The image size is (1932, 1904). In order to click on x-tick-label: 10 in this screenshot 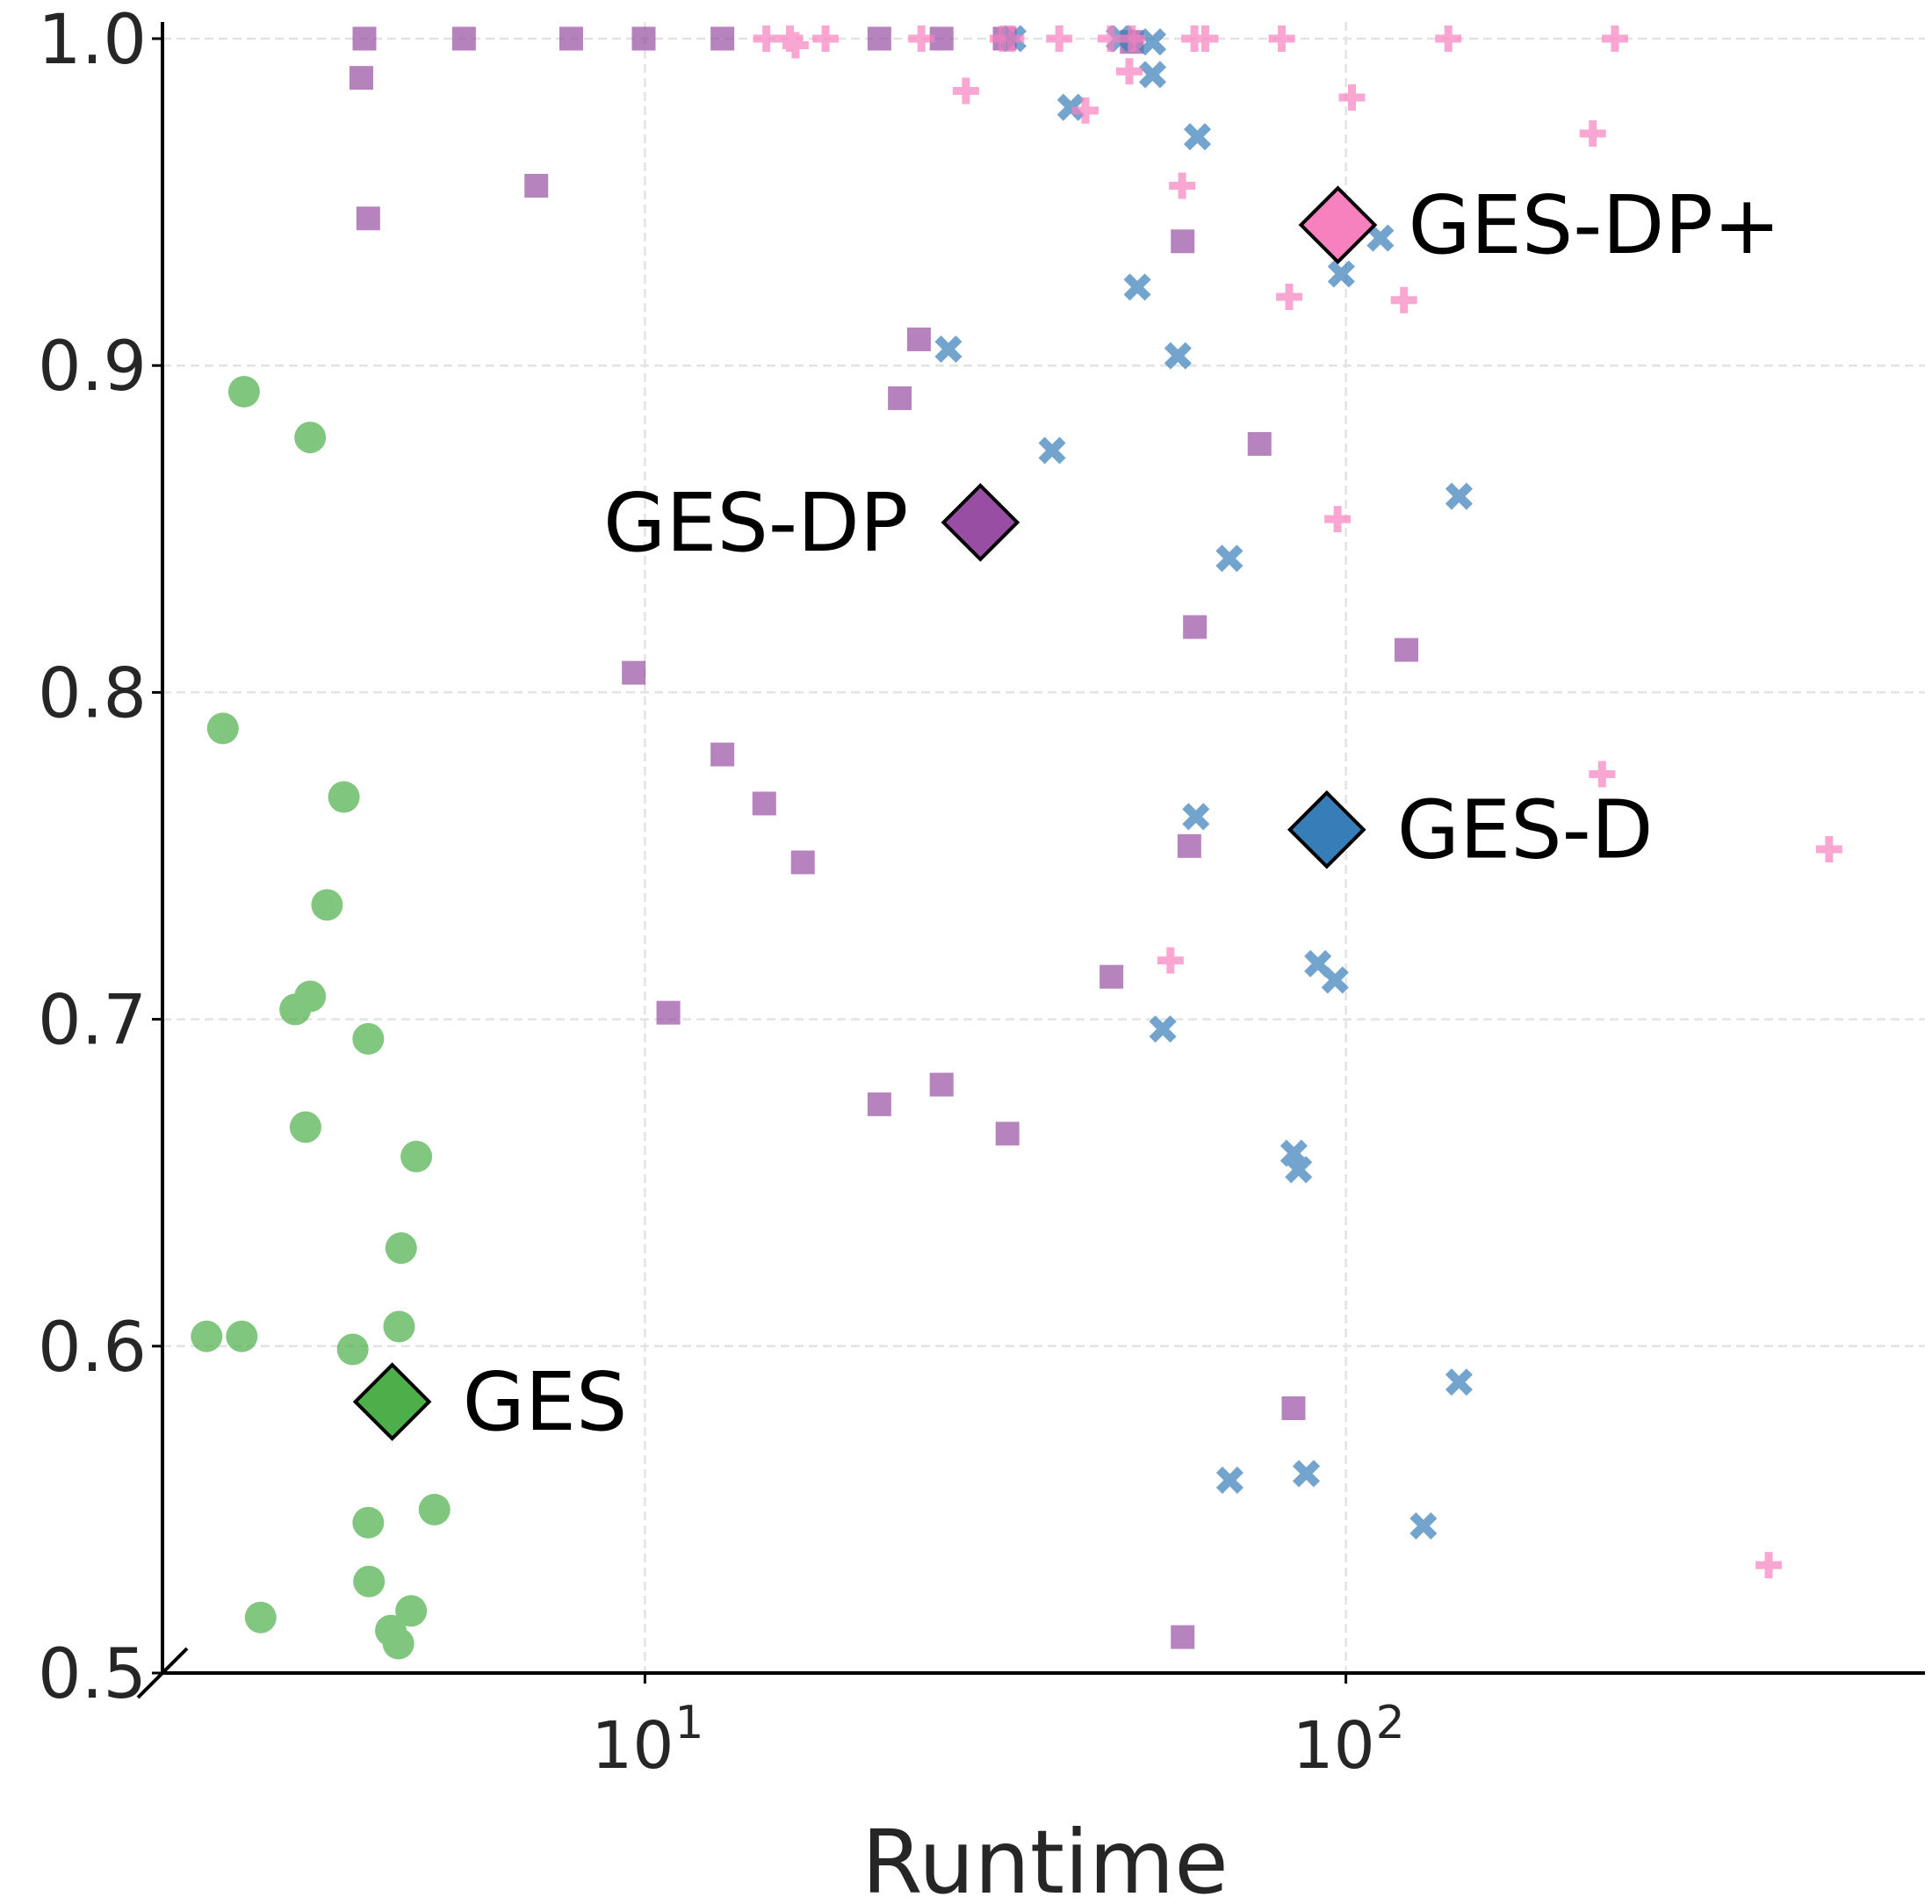, I will do `click(632, 1746)`.